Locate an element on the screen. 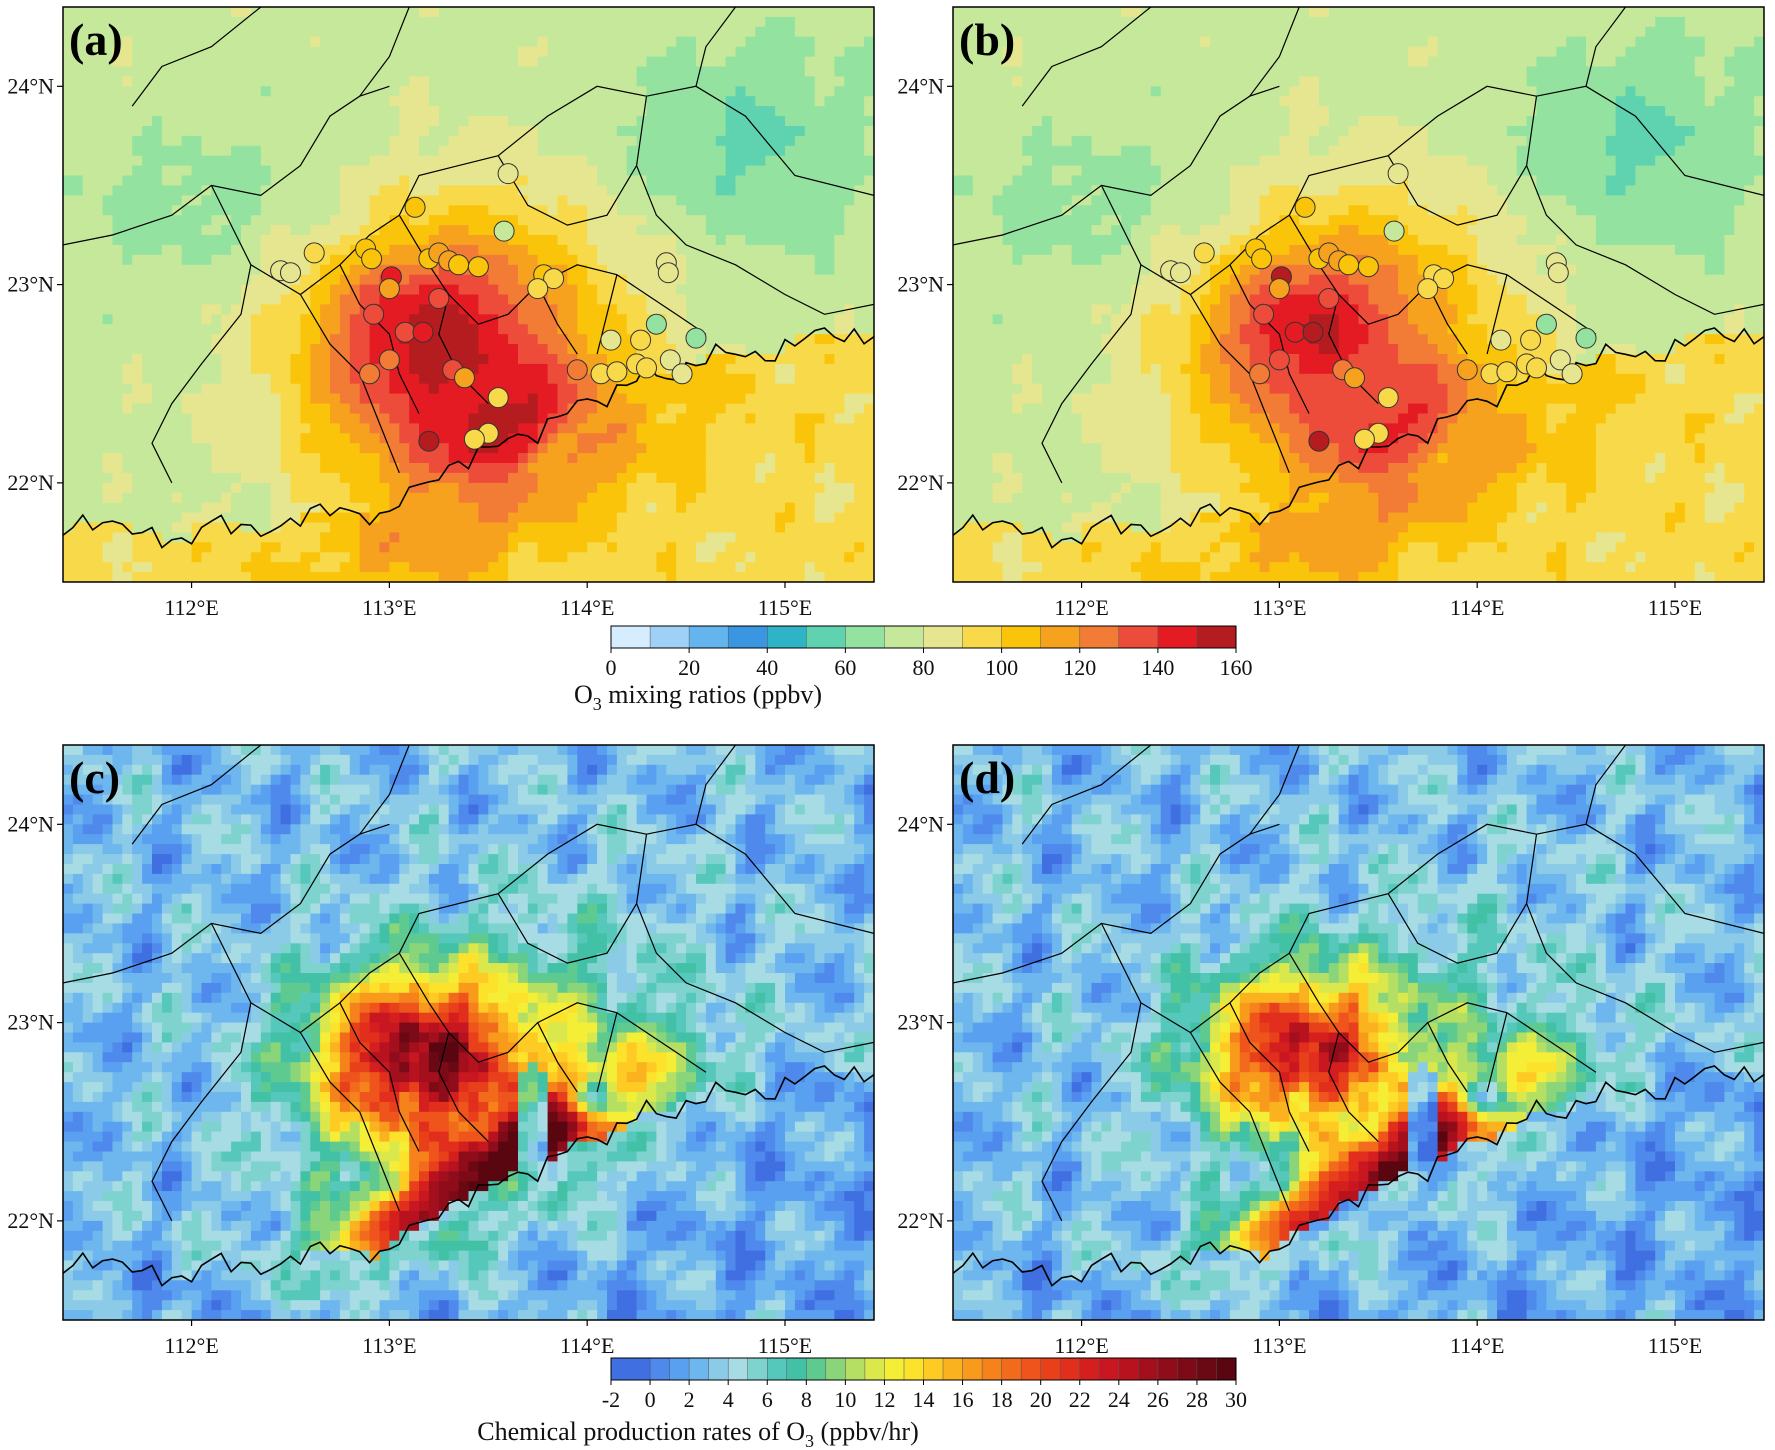  colorbar-tick-label: 28 is located at coordinates (1197, 1399).